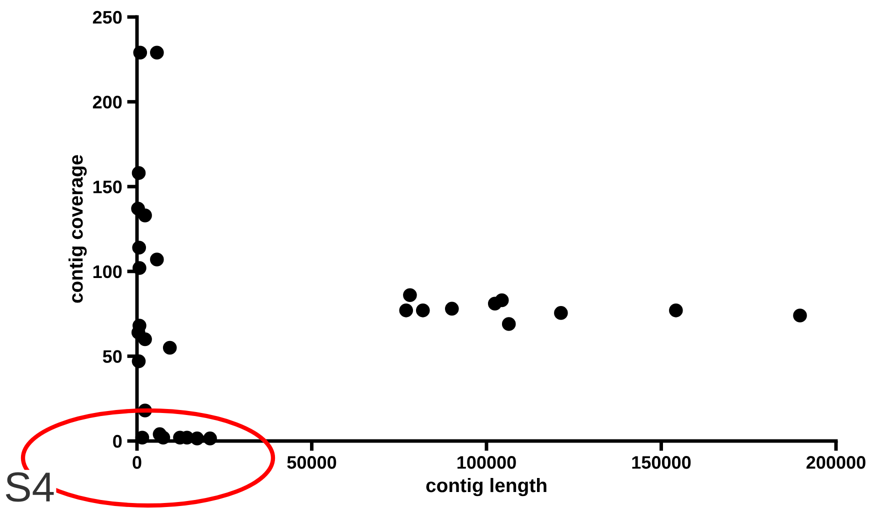 The width and height of the screenshot is (879, 513). What do you see at coordinates (77, 229) in the screenshot?
I see `y-axis-title: contig coverage` at bounding box center [77, 229].